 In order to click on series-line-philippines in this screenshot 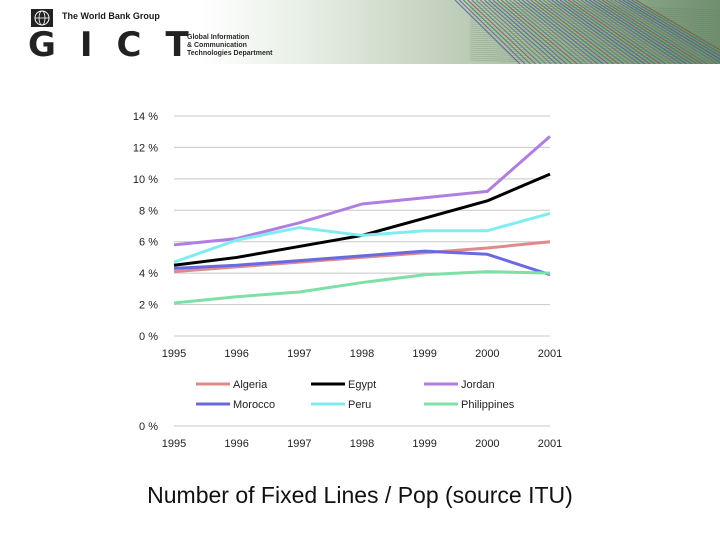, I will do `click(362, 287)`.